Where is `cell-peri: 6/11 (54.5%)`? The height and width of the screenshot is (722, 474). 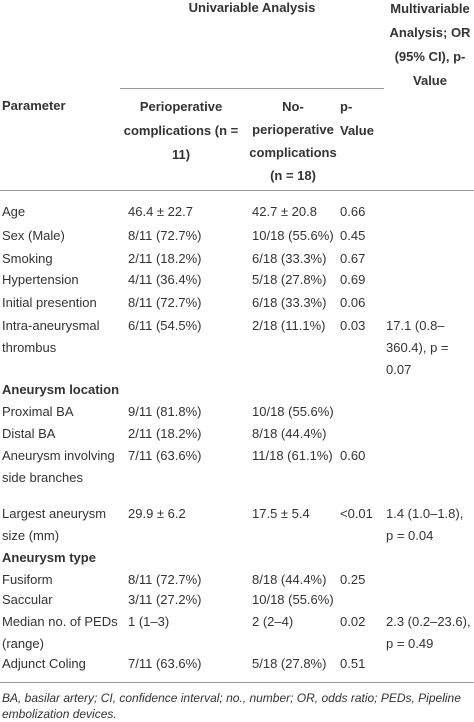 cell-peri: 6/11 (54.5%) is located at coordinates (165, 325).